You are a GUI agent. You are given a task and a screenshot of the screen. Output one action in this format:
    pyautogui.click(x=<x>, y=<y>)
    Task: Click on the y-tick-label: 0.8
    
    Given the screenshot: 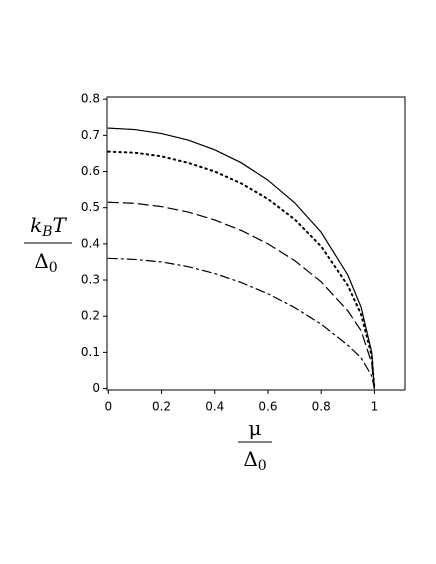 What is the action you would take?
    pyautogui.click(x=90, y=99)
    